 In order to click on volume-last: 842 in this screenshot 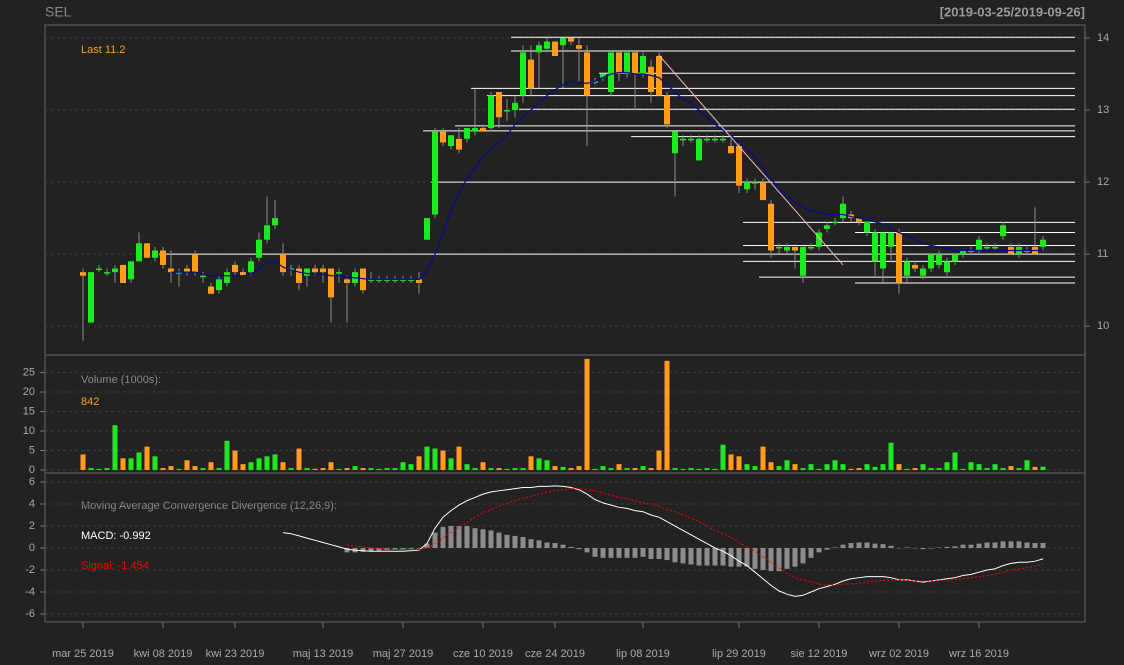, I will do `click(90, 402)`.